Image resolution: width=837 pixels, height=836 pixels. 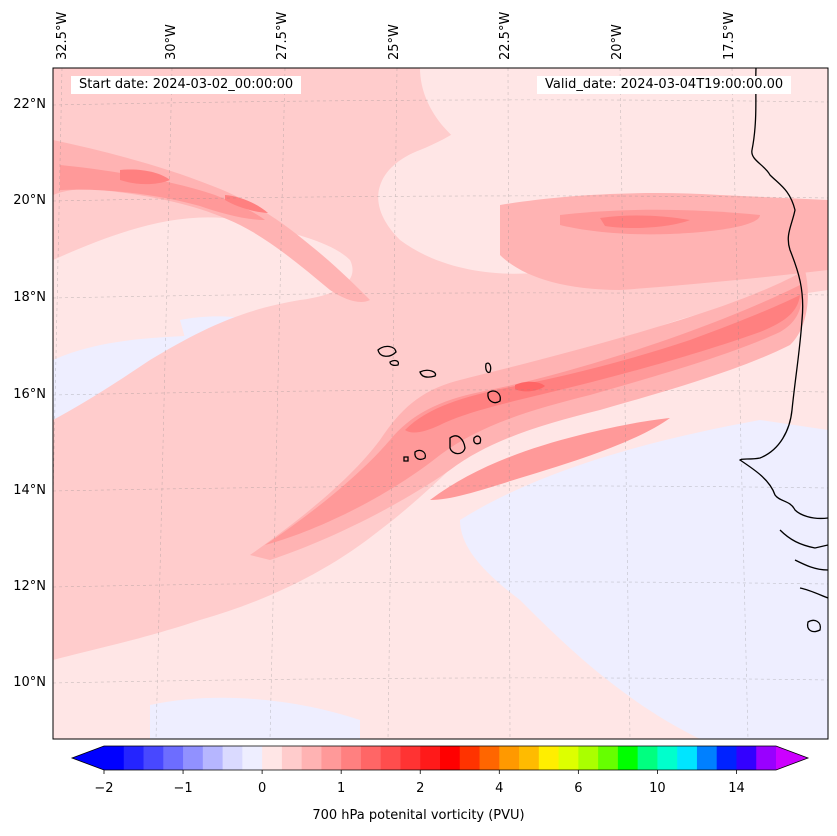 What do you see at coordinates (736, 788) in the screenshot?
I see `colorbar-tick-label: 14` at bounding box center [736, 788].